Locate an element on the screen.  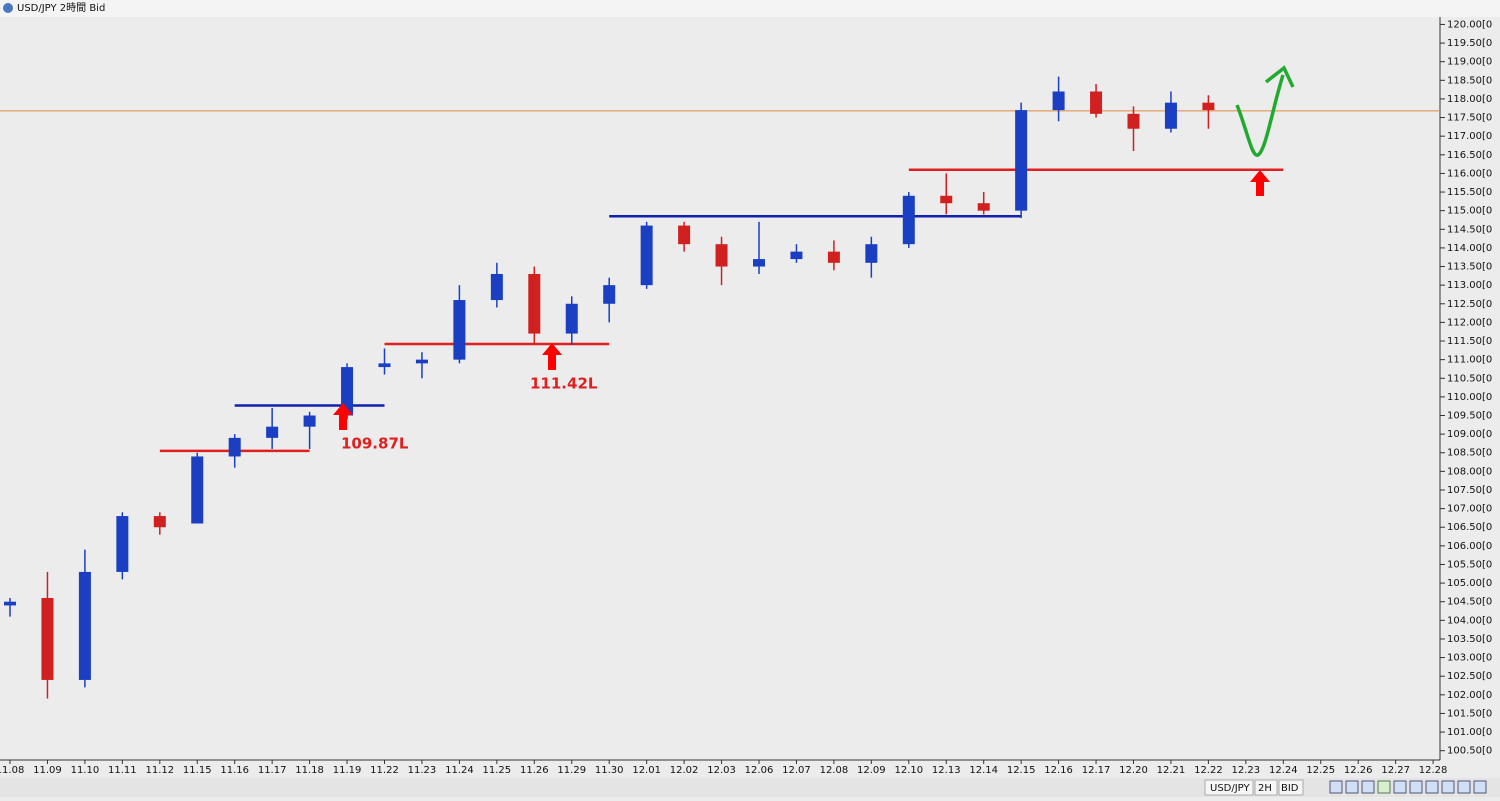
symbol-select is located at coordinates (1229, 787).